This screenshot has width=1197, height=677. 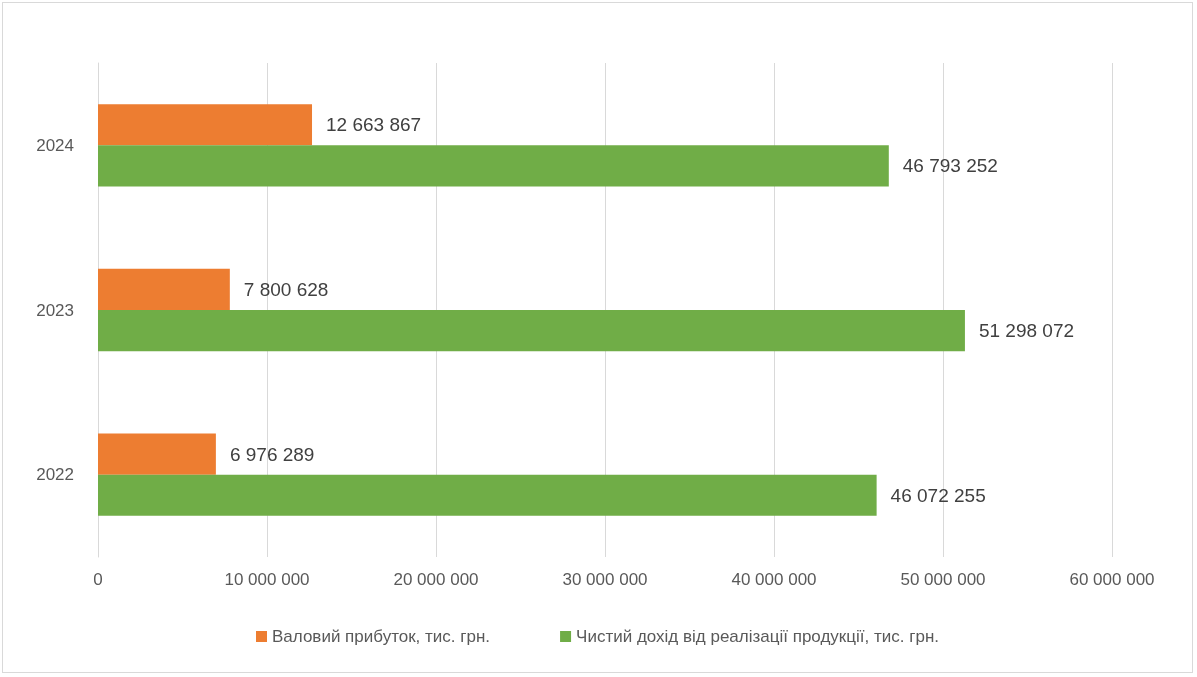 What do you see at coordinates (774, 579) in the screenshot?
I see `x-tick-label: 40 000 000` at bounding box center [774, 579].